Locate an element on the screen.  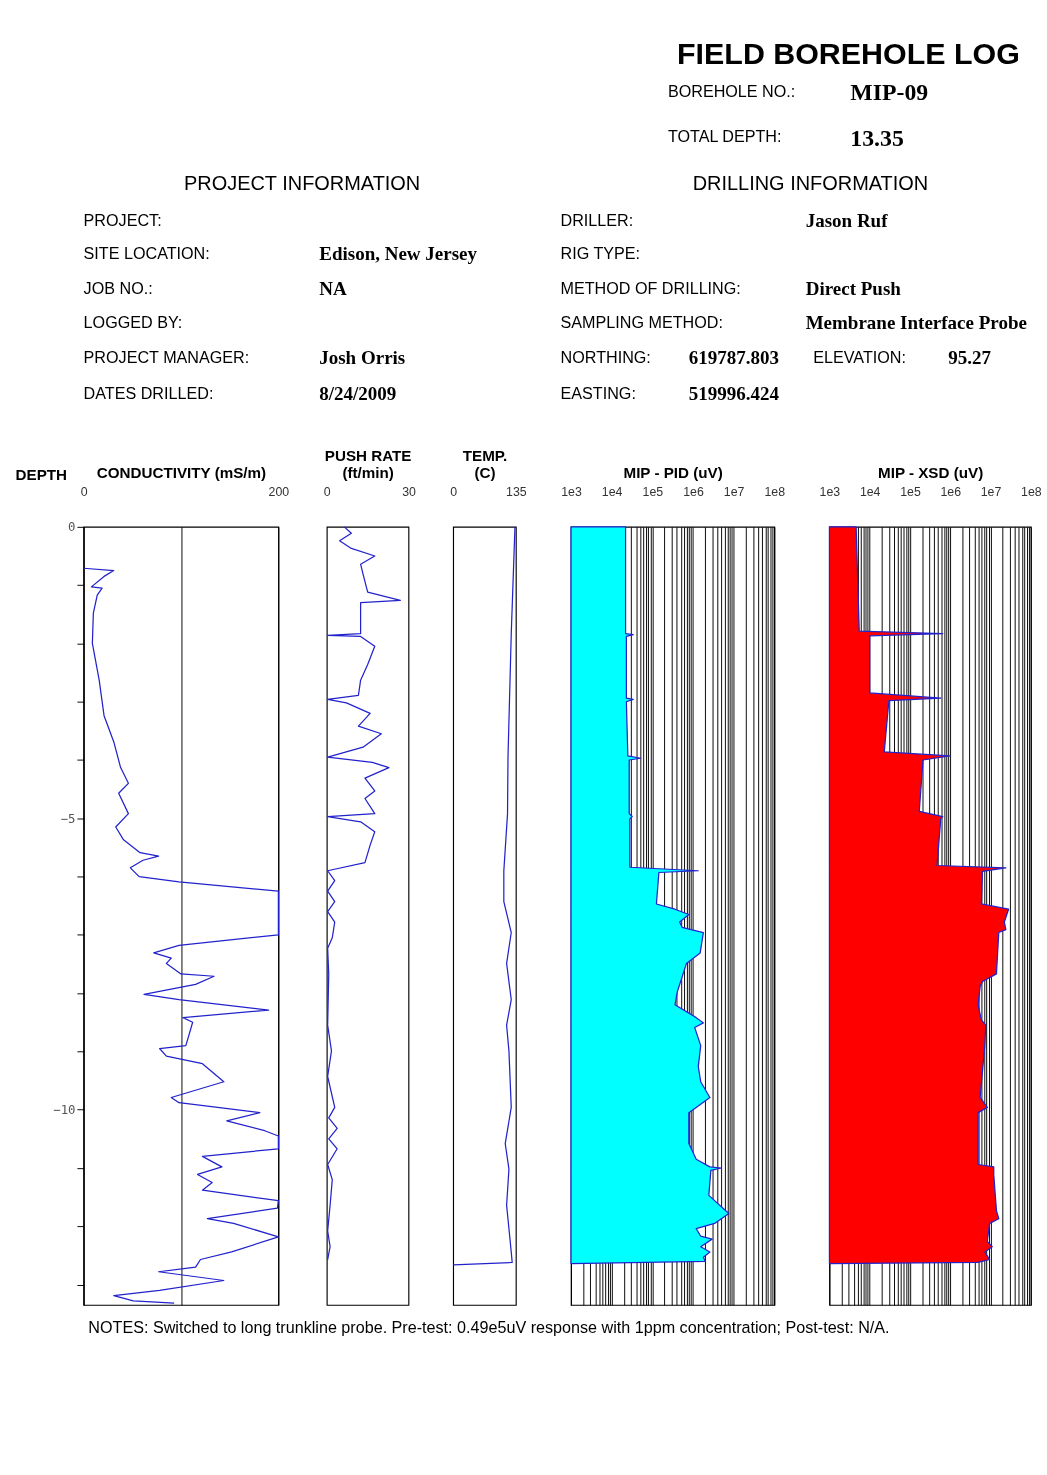
x-tick-label: 30 is located at coordinates (409, 491).